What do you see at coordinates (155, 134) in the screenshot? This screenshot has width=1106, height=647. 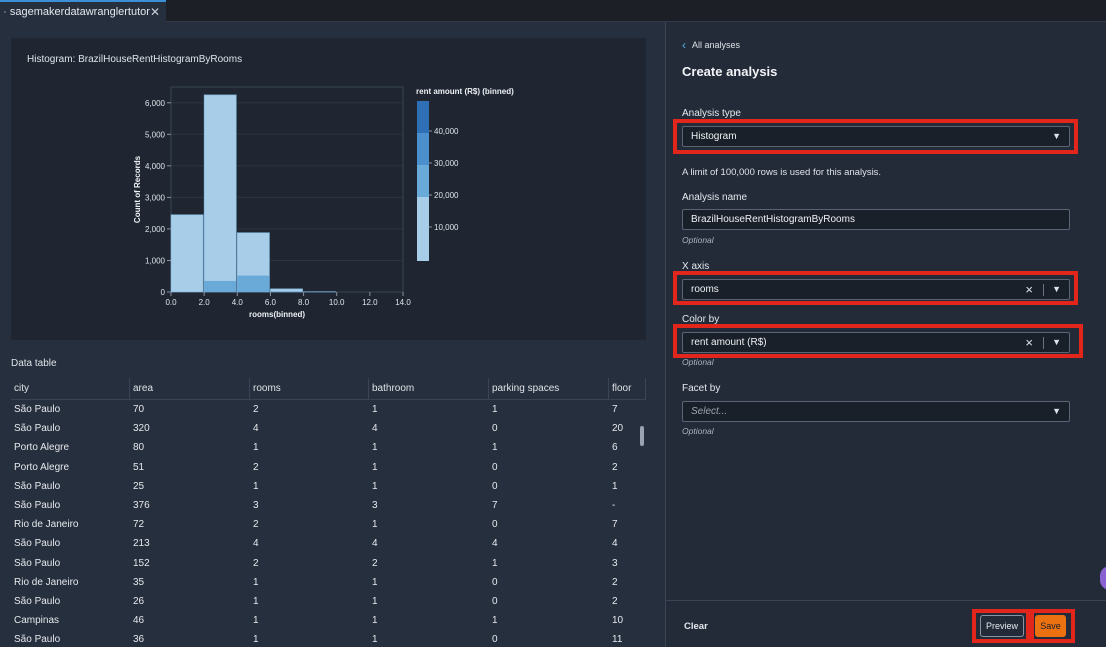 I see `y-tick-label: 5,000` at bounding box center [155, 134].